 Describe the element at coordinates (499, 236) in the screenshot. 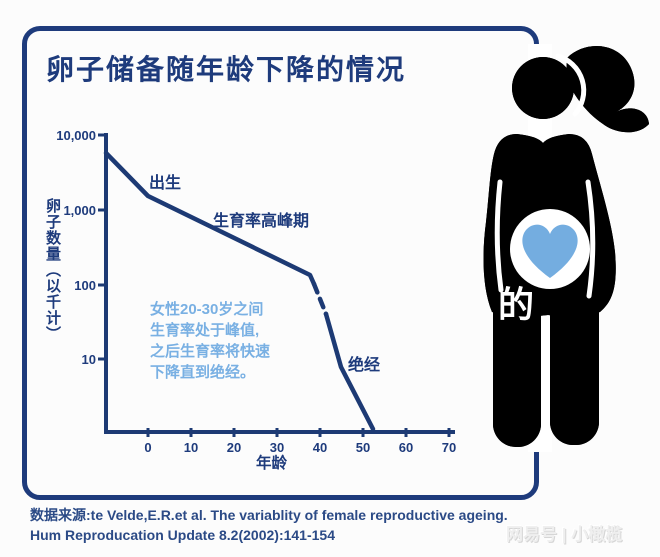

I see `left-arm-gap` at that location.